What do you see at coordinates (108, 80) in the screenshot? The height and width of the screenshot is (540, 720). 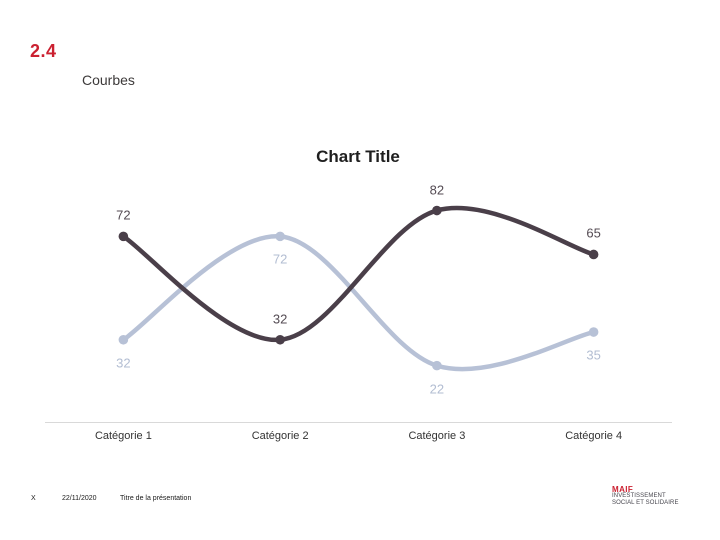 I see `section-title: Courbes` at bounding box center [108, 80].